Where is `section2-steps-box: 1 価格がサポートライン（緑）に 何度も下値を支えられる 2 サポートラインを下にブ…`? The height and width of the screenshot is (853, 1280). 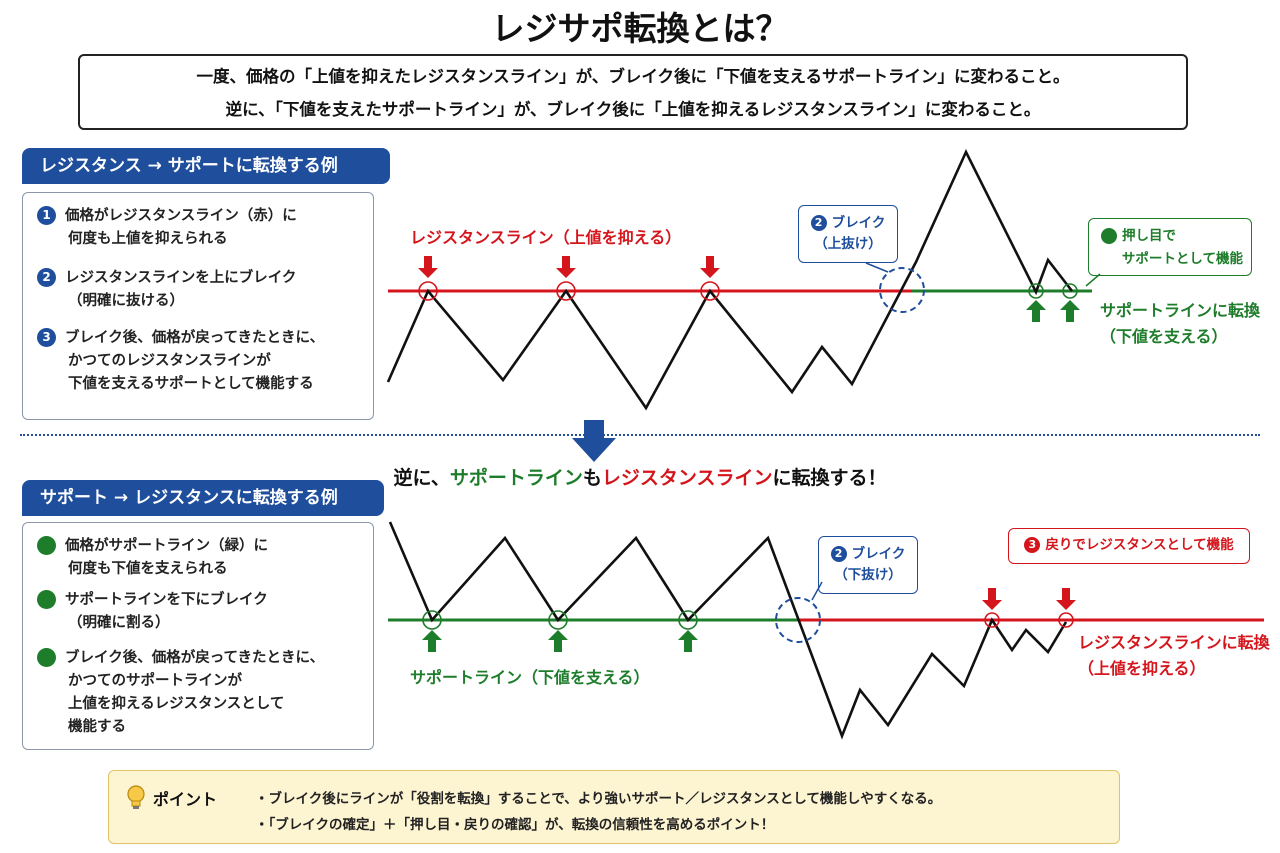
section2-steps-box: 1 価格がサポートライン（緑）に 何度も下値を支えられる 2 サポートラインを下にブ… is located at coordinates (198, 636).